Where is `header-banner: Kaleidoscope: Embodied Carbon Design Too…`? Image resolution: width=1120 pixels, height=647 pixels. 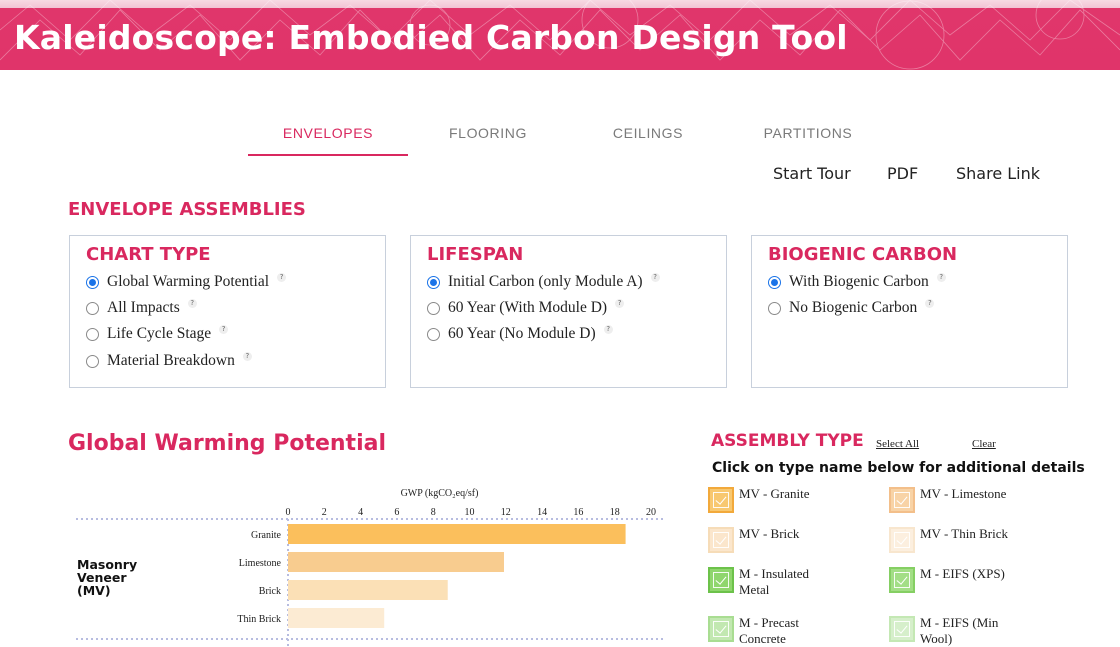
header-banner: Kaleidoscope: Embodied Carbon Design Too… is located at coordinates (560, 35).